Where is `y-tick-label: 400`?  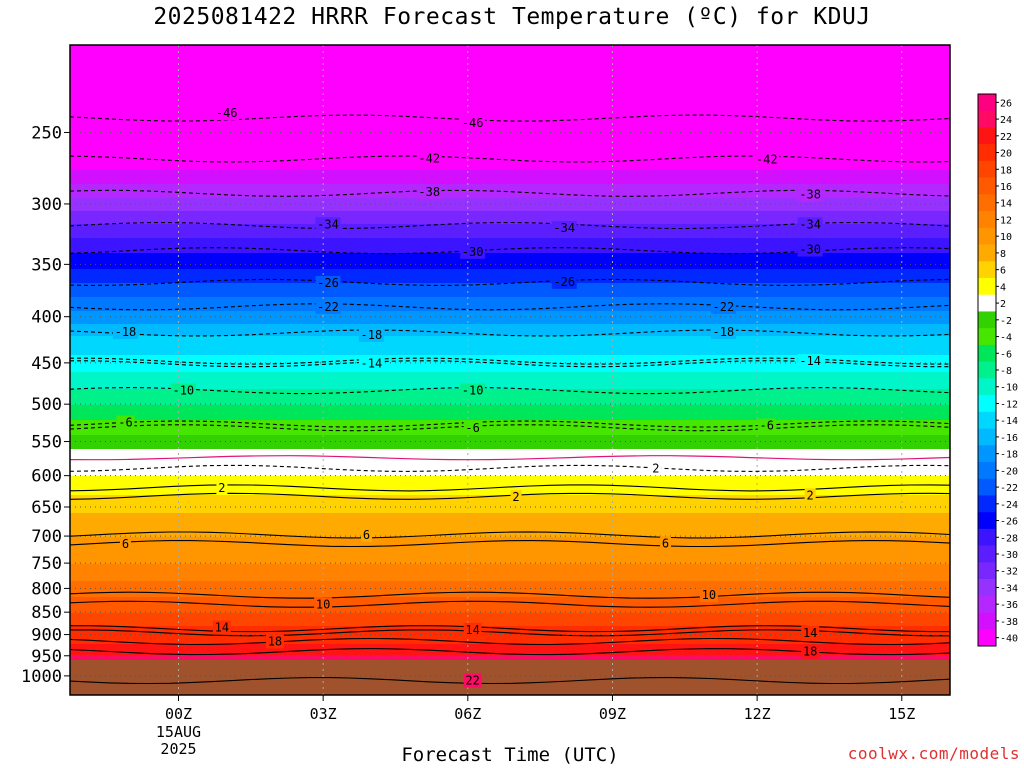 y-tick-label: 400 is located at coordinates (46, 318).